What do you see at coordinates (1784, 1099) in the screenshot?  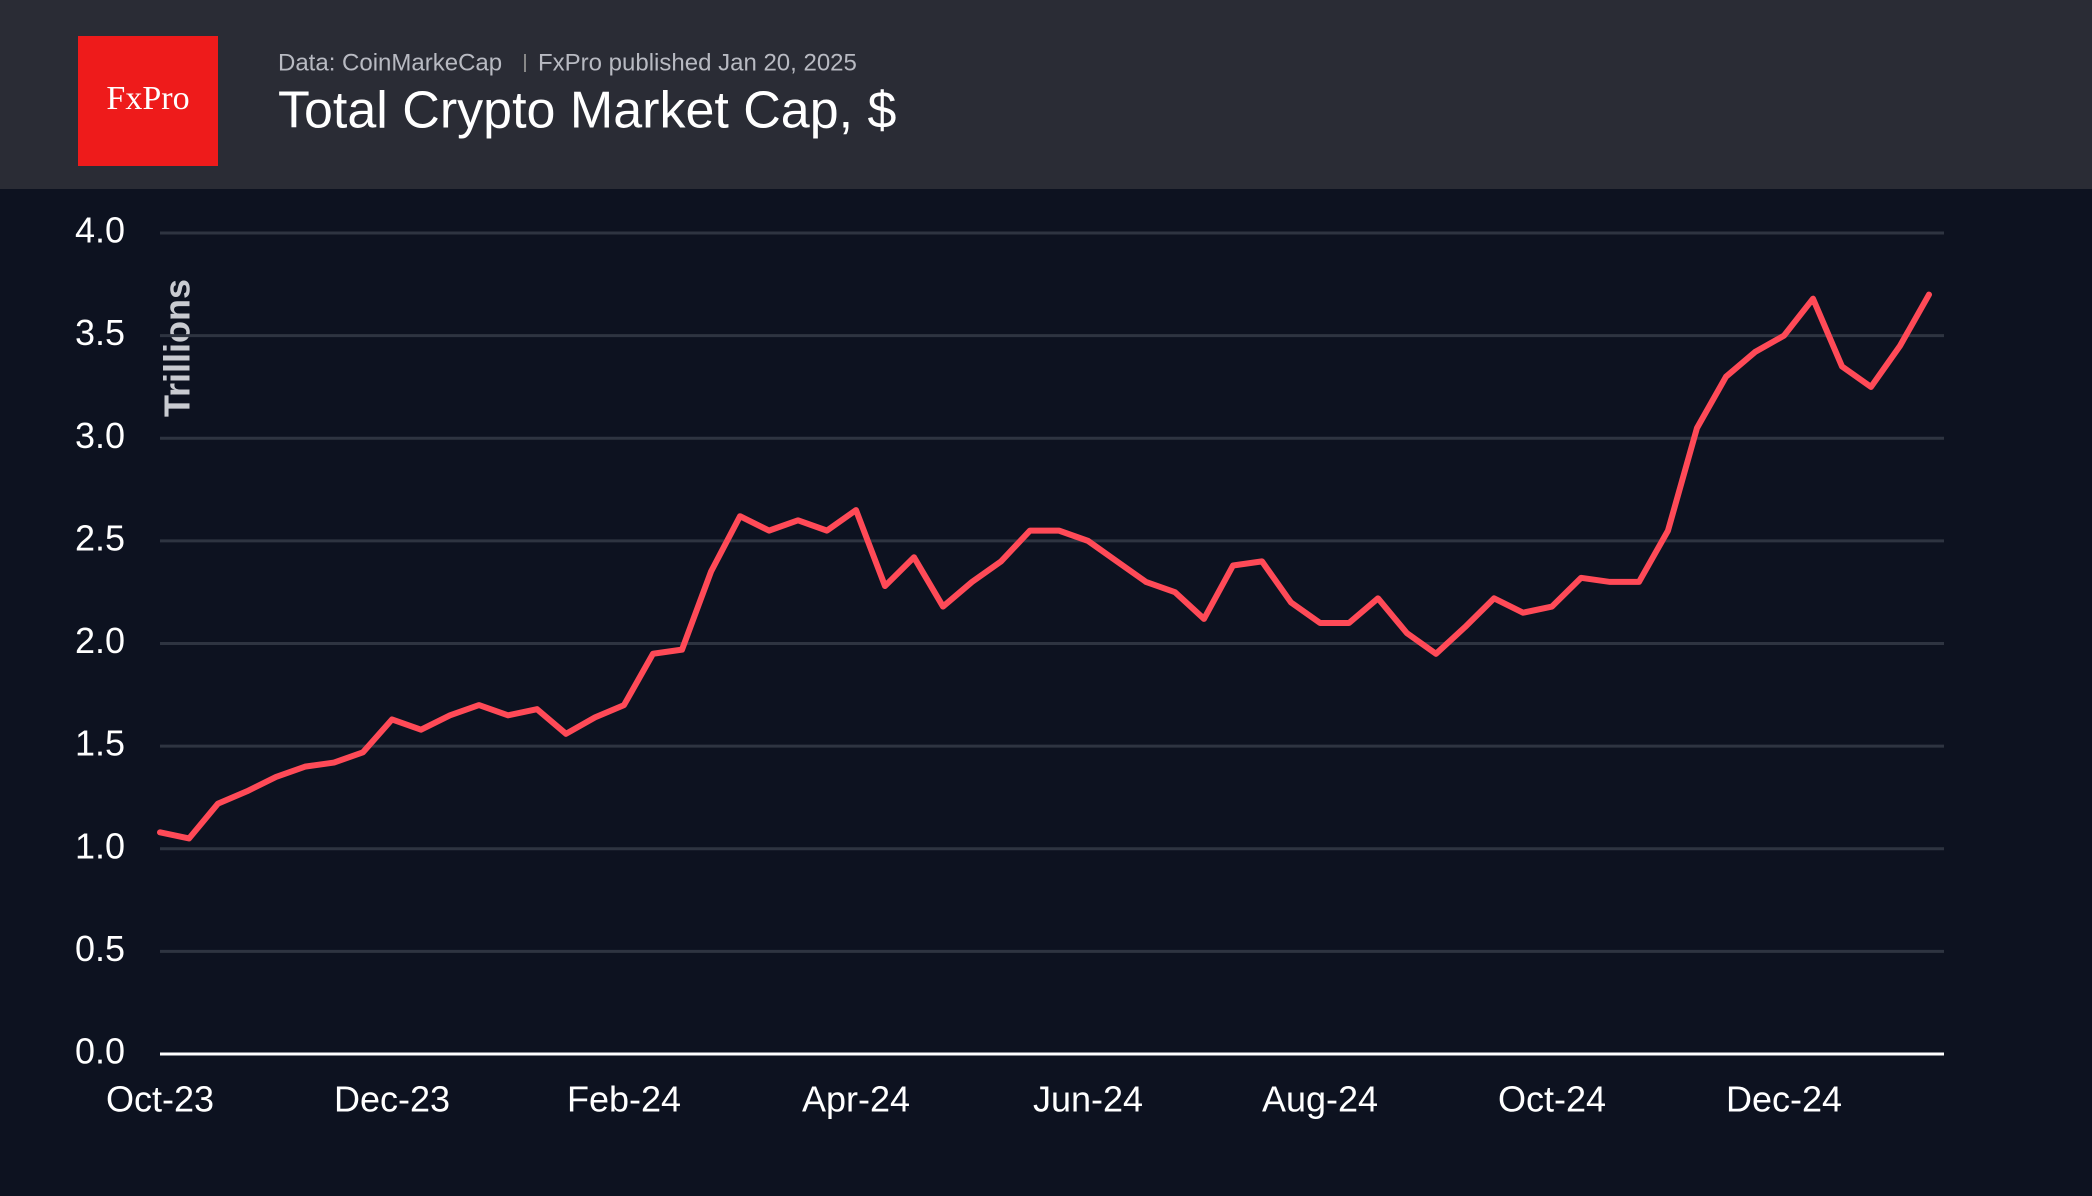 I see `x-tick-label: Dec-24` at bounding box center [1784, 1099].